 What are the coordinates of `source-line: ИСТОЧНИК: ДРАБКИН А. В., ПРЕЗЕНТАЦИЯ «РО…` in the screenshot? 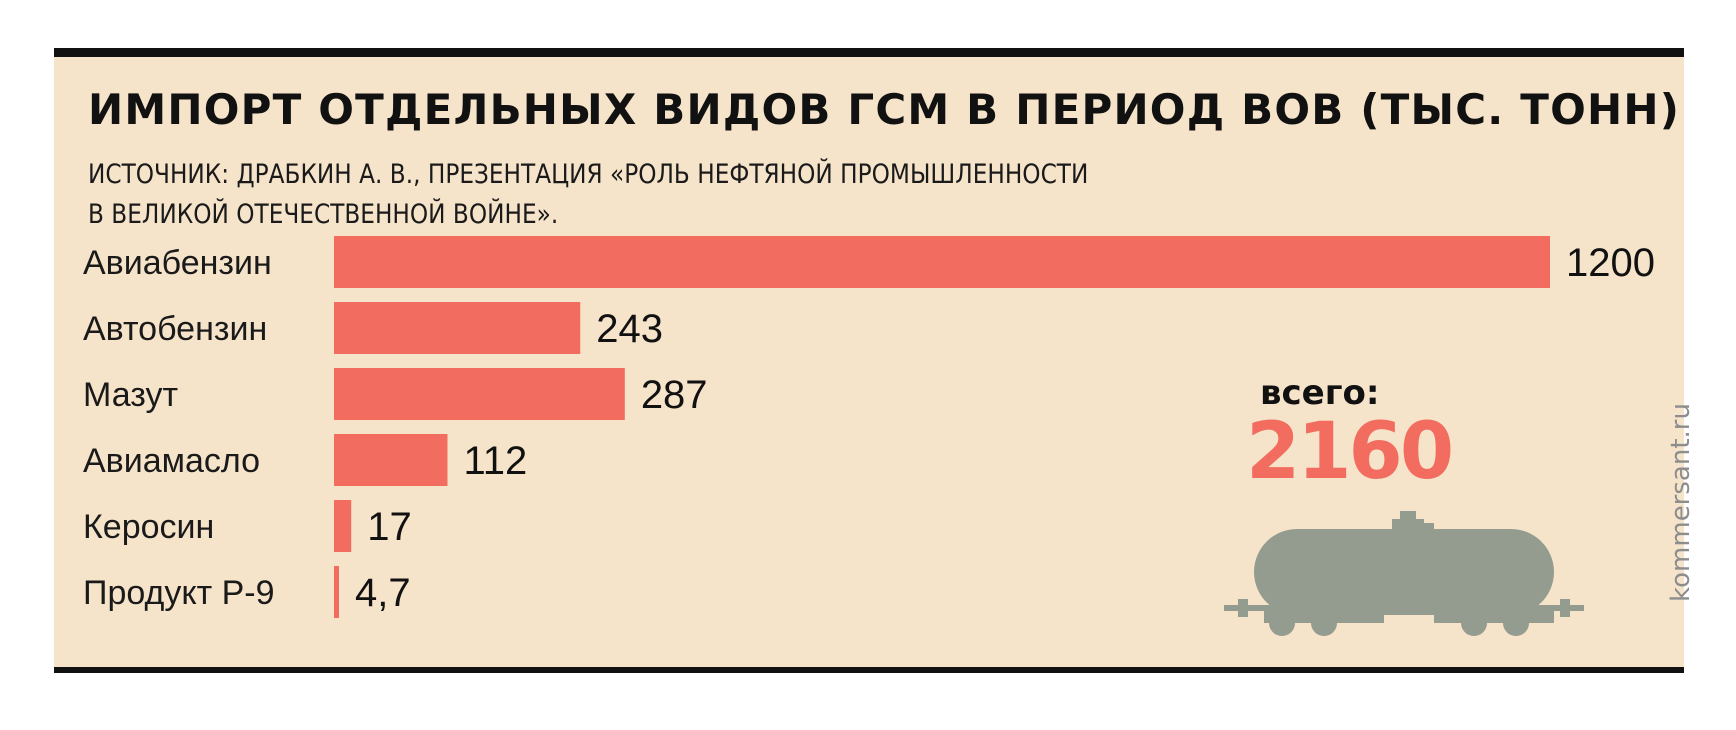 It's located at (588, 174).